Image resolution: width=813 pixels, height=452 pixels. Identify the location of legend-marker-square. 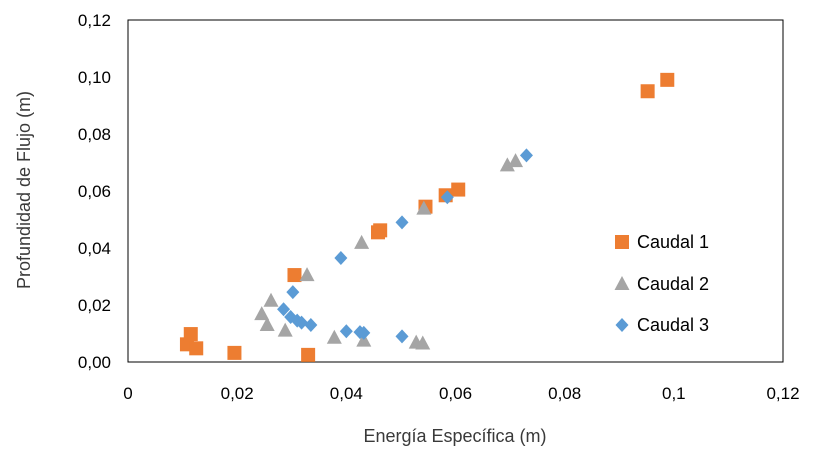
(622, 242).